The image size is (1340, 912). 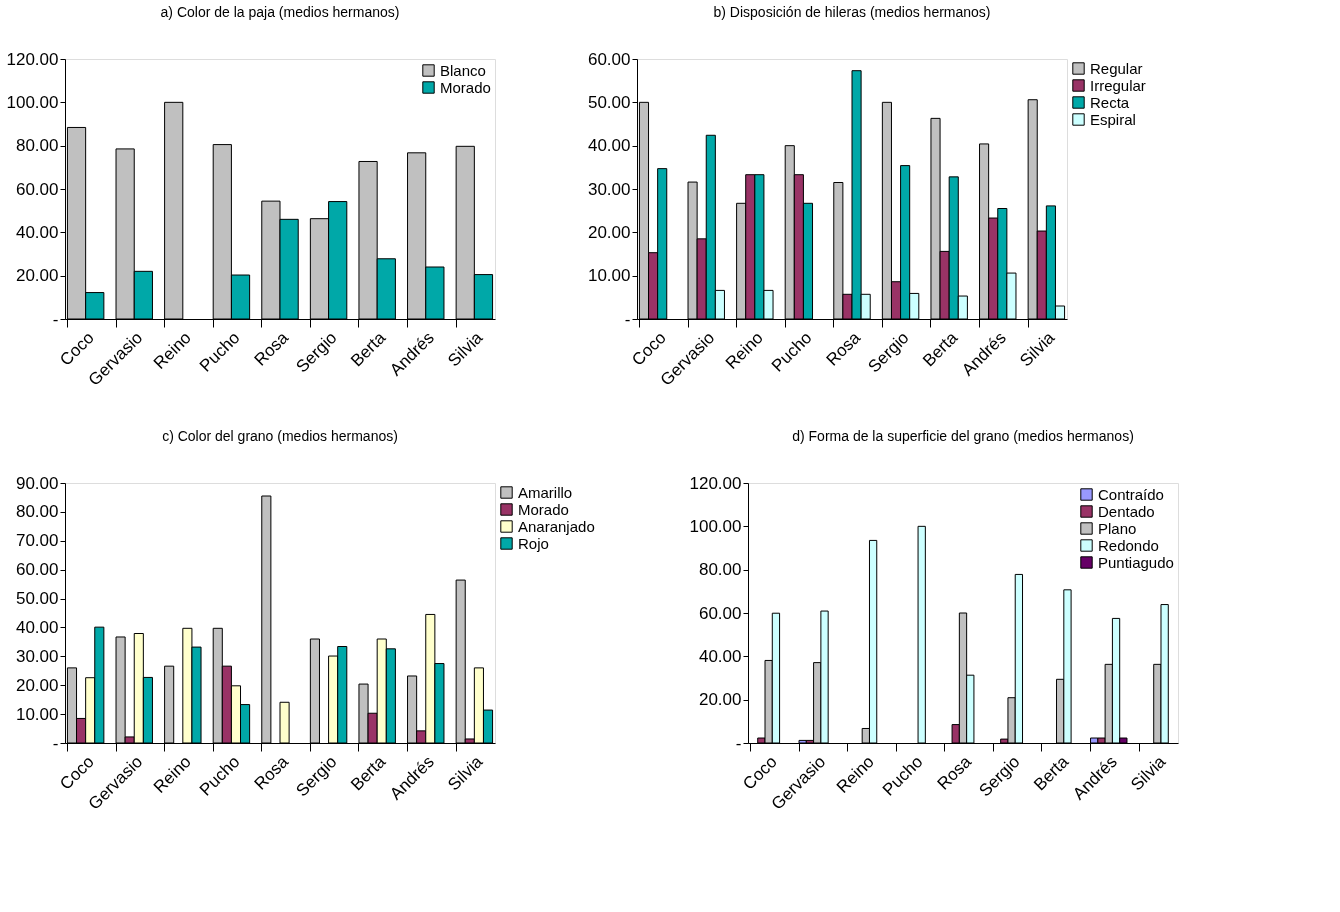 I want to click on legend-label: Blanco, so click(x=463, y=70).